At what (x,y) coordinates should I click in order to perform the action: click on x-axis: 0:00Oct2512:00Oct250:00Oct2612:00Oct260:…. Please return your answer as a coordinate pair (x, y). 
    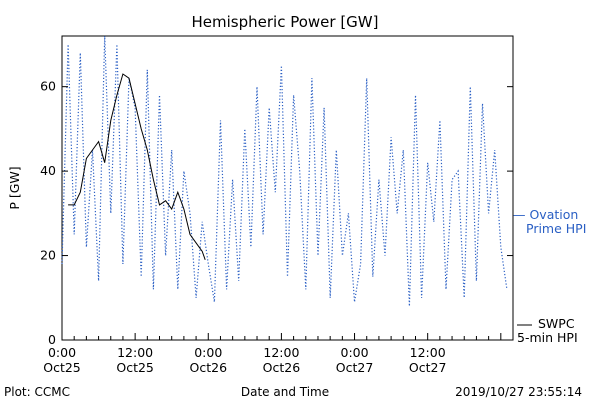
    Looking at the image, I should click on (278, 354).